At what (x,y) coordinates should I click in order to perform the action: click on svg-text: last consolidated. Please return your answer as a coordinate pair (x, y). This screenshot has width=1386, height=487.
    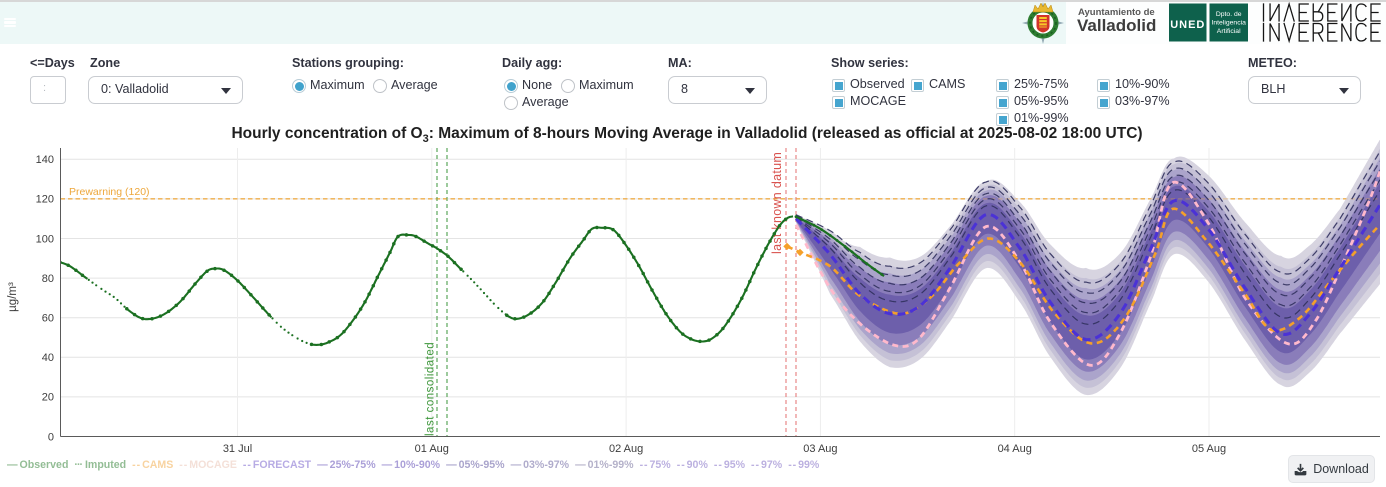
    Looking at the image, I should click on (431, 389).